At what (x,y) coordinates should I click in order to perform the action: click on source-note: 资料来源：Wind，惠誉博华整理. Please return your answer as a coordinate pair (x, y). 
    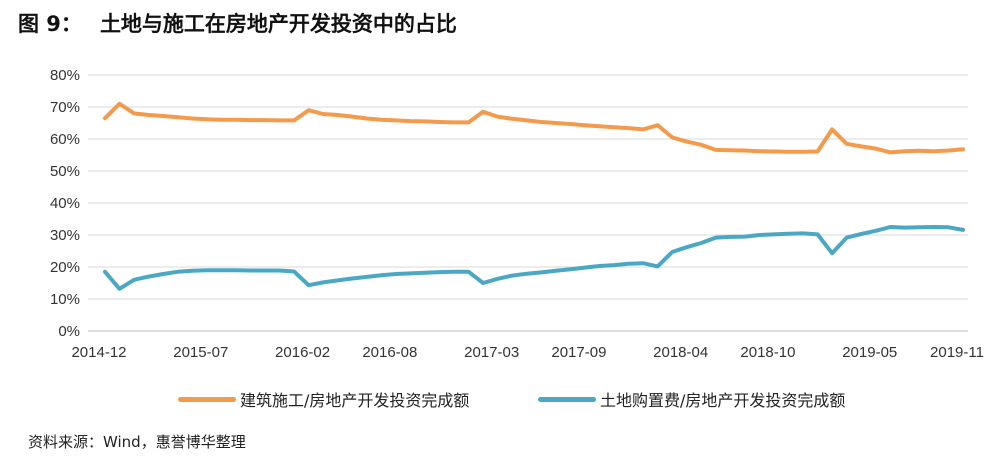
    Looking at the image, I should click on (137, 442).